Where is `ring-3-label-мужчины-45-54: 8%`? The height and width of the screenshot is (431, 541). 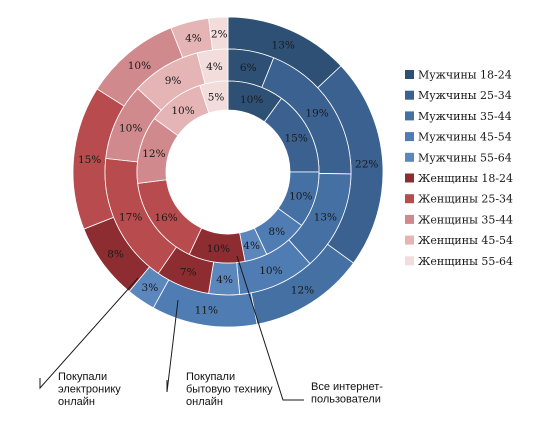 ring-3-label-мужчины-45-54: 8% is located at coordinates (276, 232).